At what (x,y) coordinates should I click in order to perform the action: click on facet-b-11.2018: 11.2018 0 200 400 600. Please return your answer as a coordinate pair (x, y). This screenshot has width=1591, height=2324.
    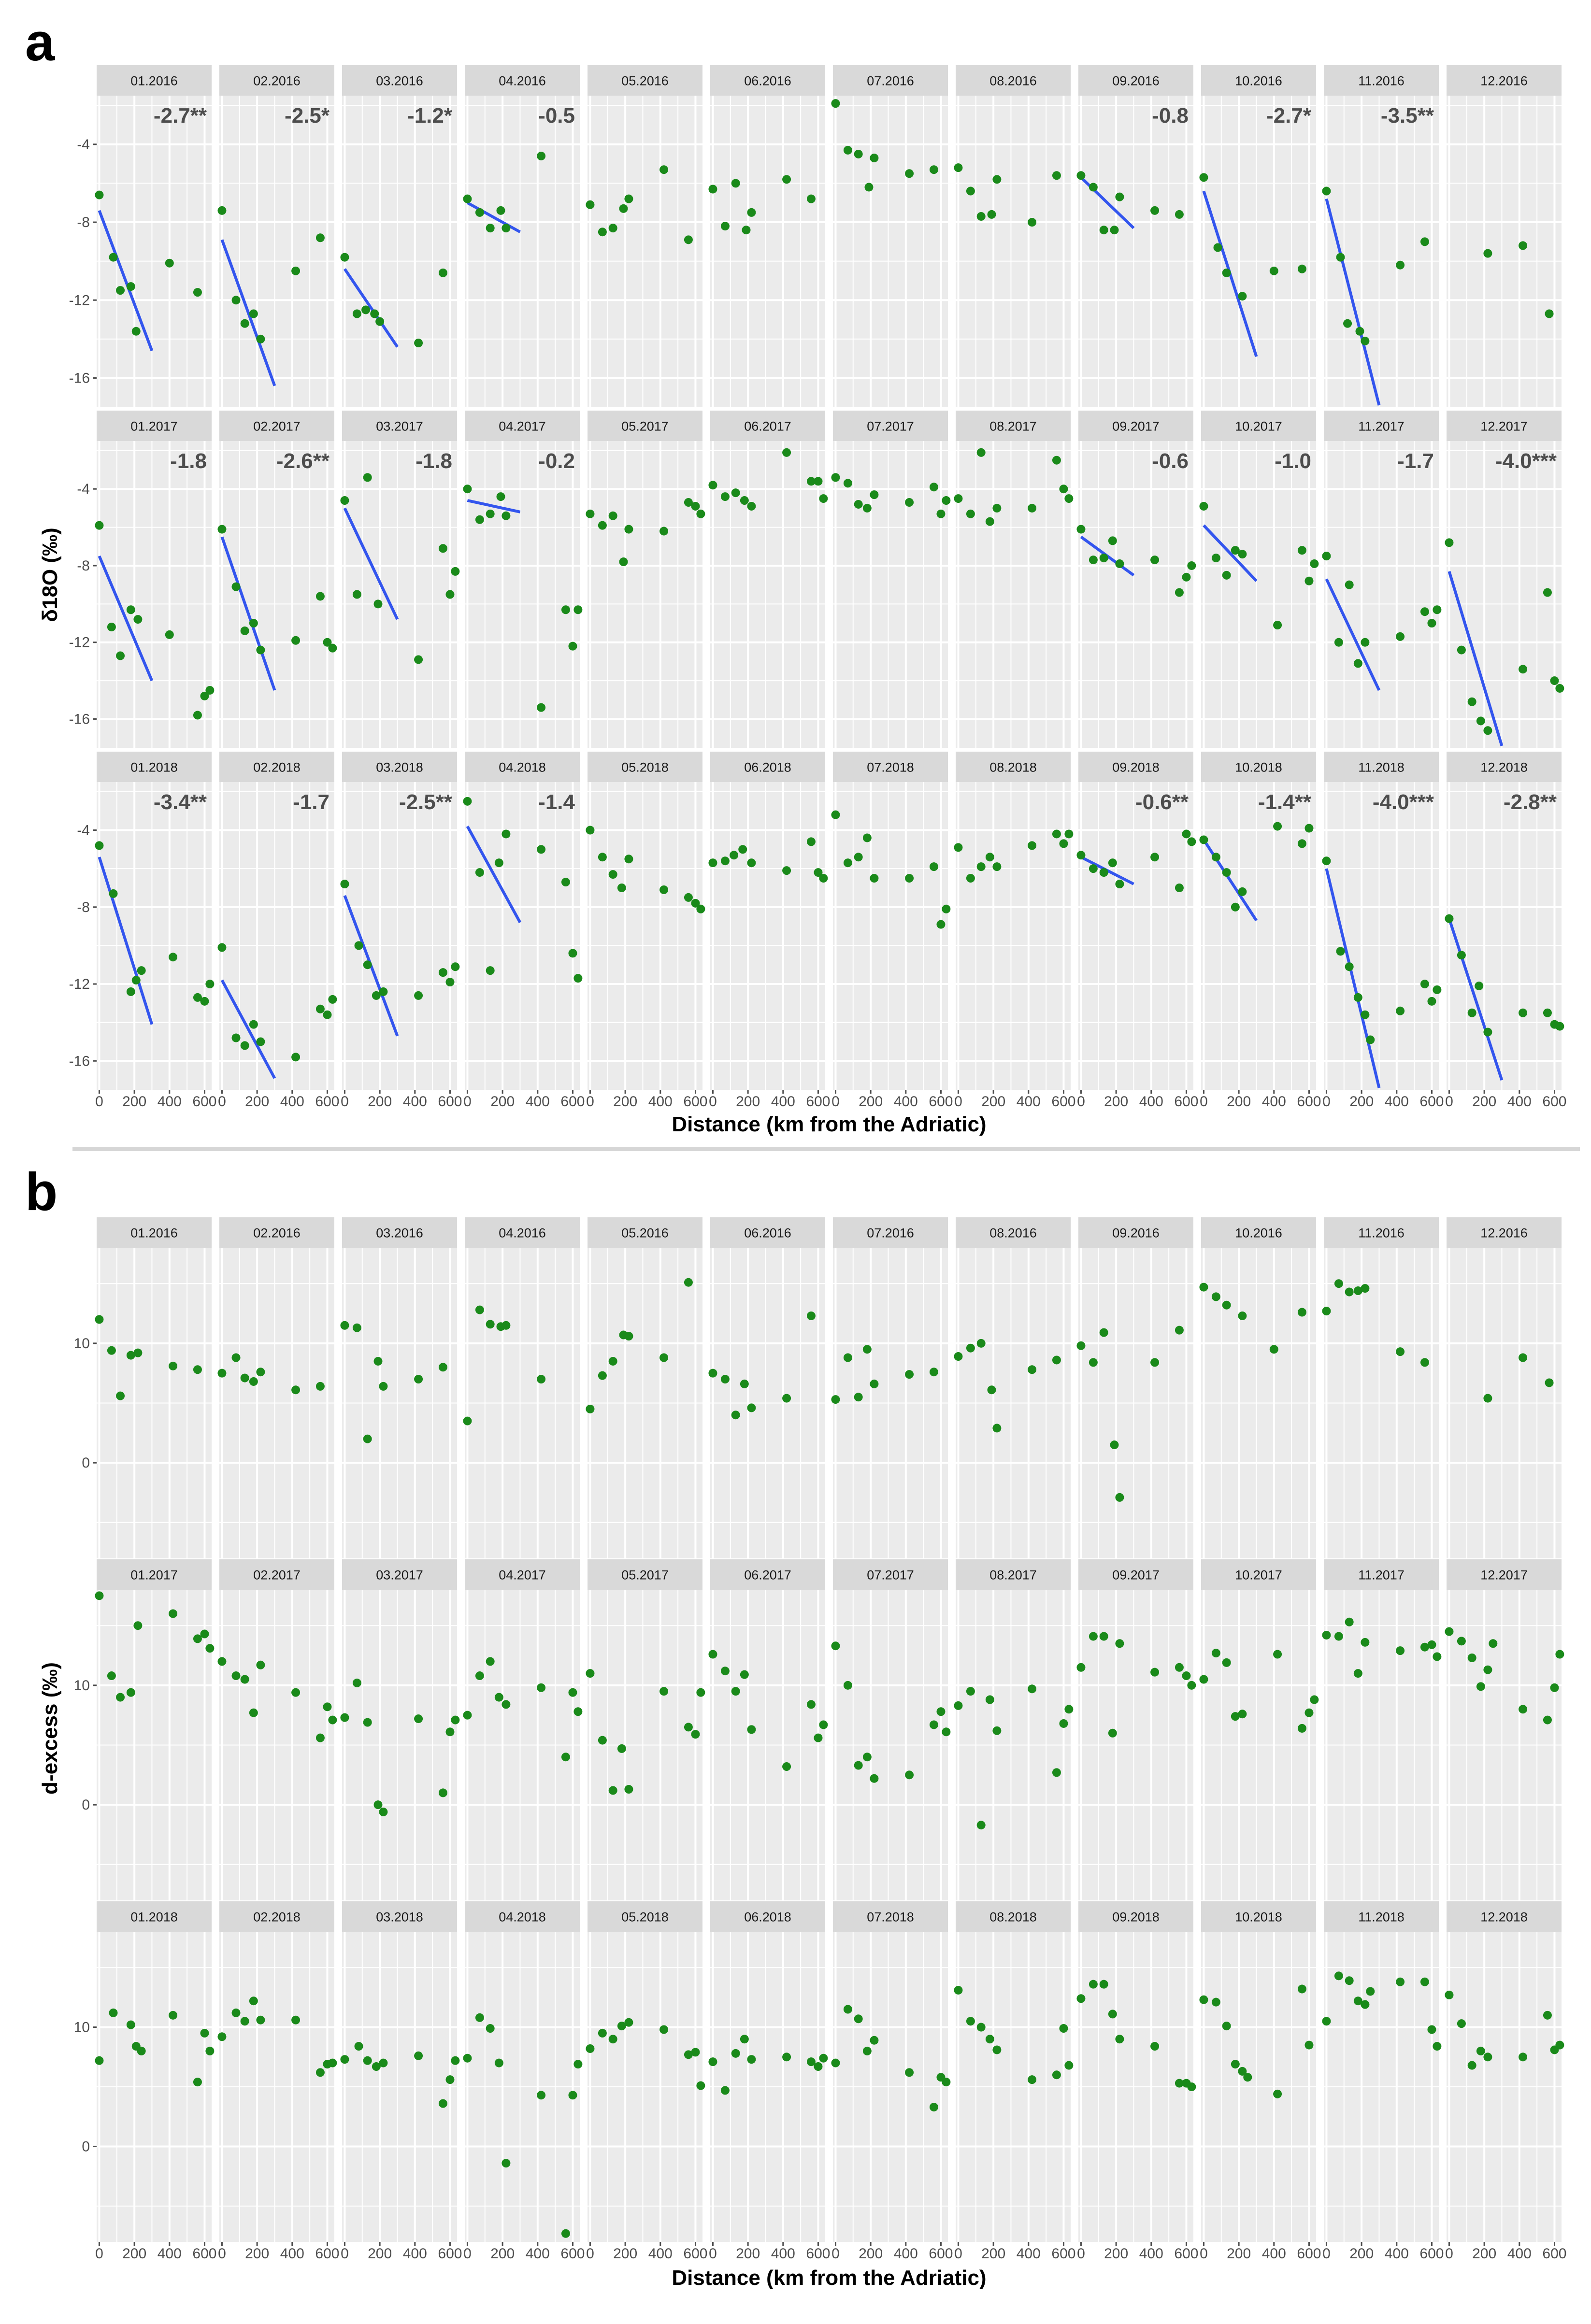
    Looking at the image, I should click on (1383, 2081).